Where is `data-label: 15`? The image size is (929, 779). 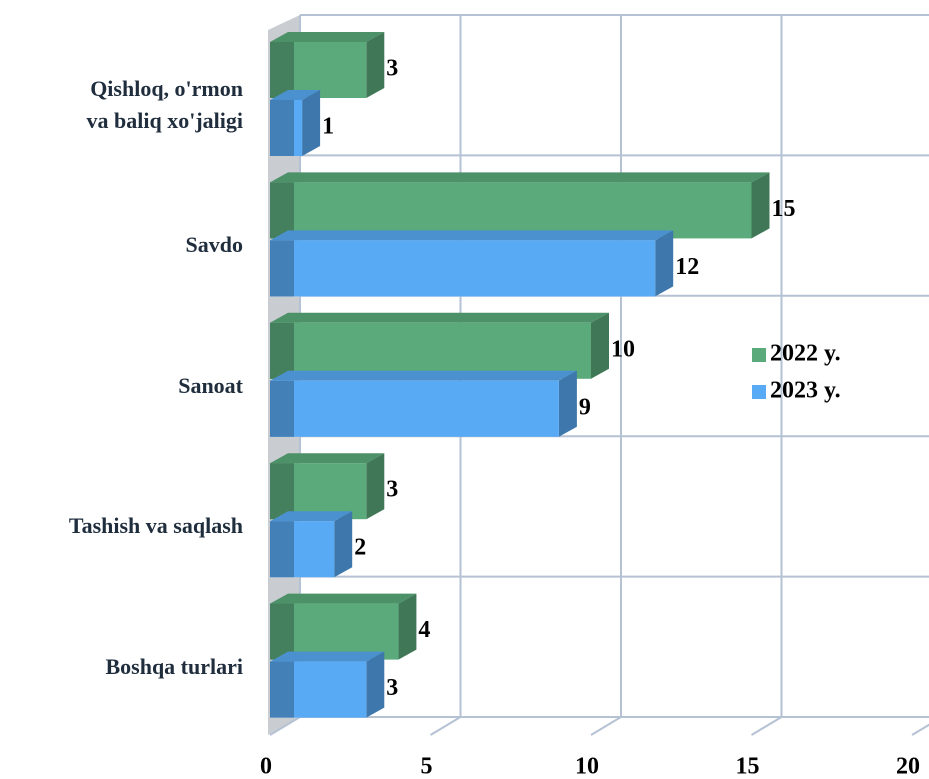
data-label: 15 is located at coordinates (784, 209).